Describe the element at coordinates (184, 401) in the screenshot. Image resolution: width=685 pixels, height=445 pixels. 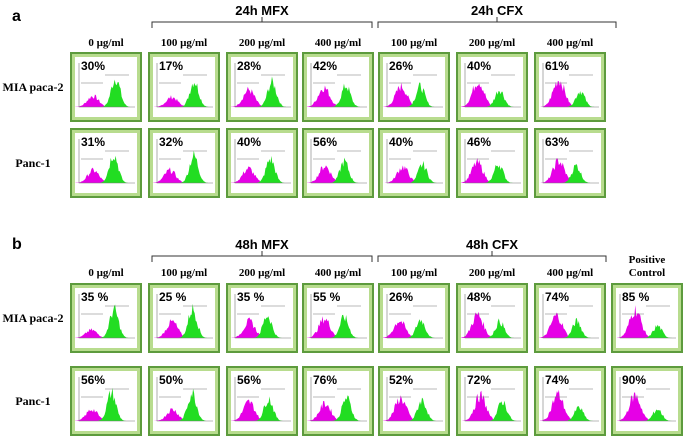
I see `histogram-cell: 50%` at that location.